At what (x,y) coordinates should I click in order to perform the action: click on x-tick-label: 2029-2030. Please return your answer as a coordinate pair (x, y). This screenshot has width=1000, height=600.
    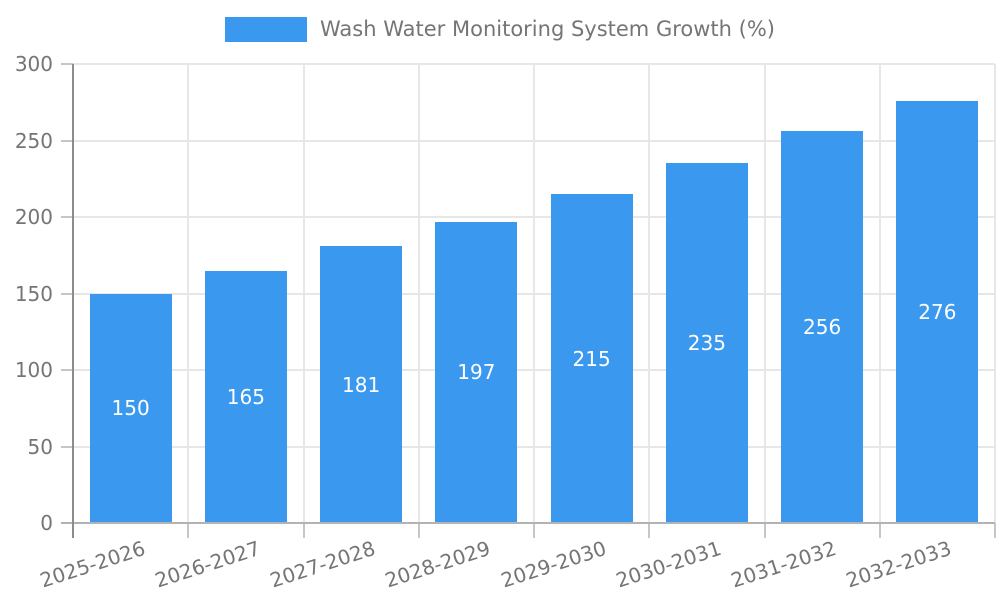
    Looking at the image, I should click on (553, 564).